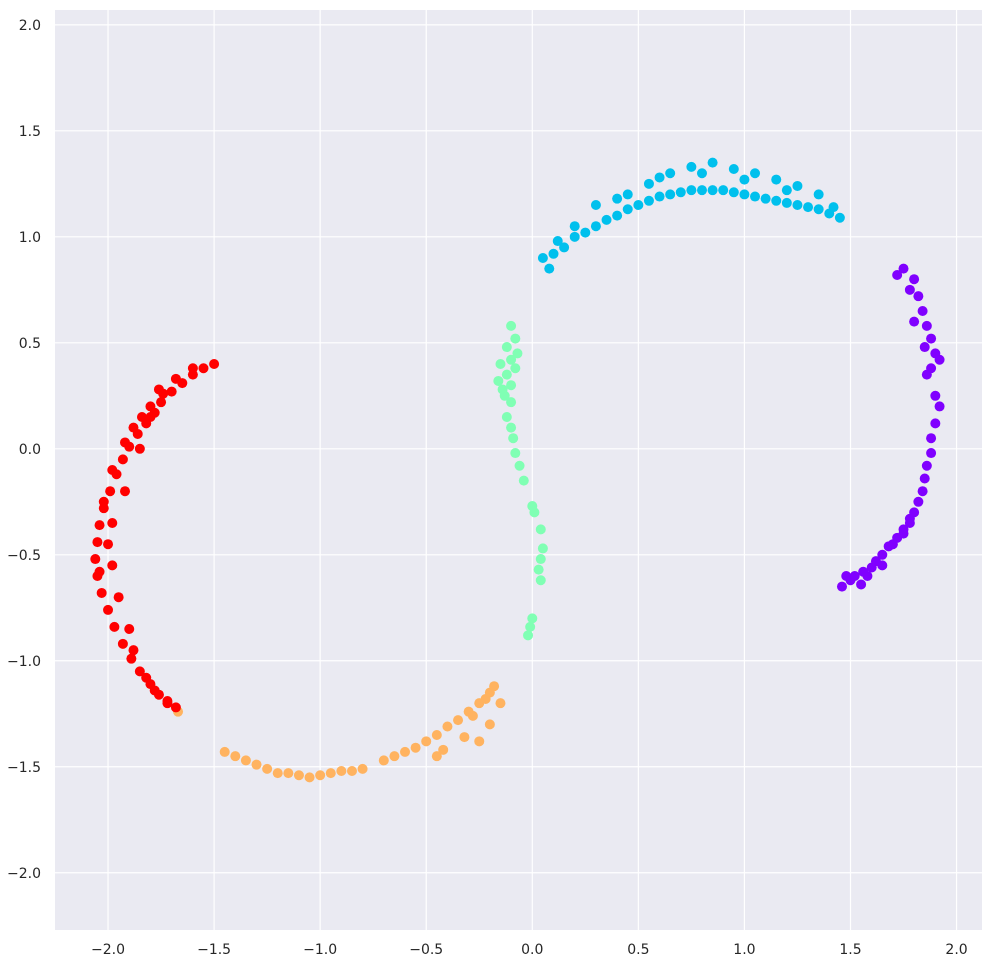 The height and width of the screenshot is (971, 993). What do you see at coordinates (744, 950) in the screenshot?
I see `x-tick-label: 1.0` at bounding box center [744, 950].